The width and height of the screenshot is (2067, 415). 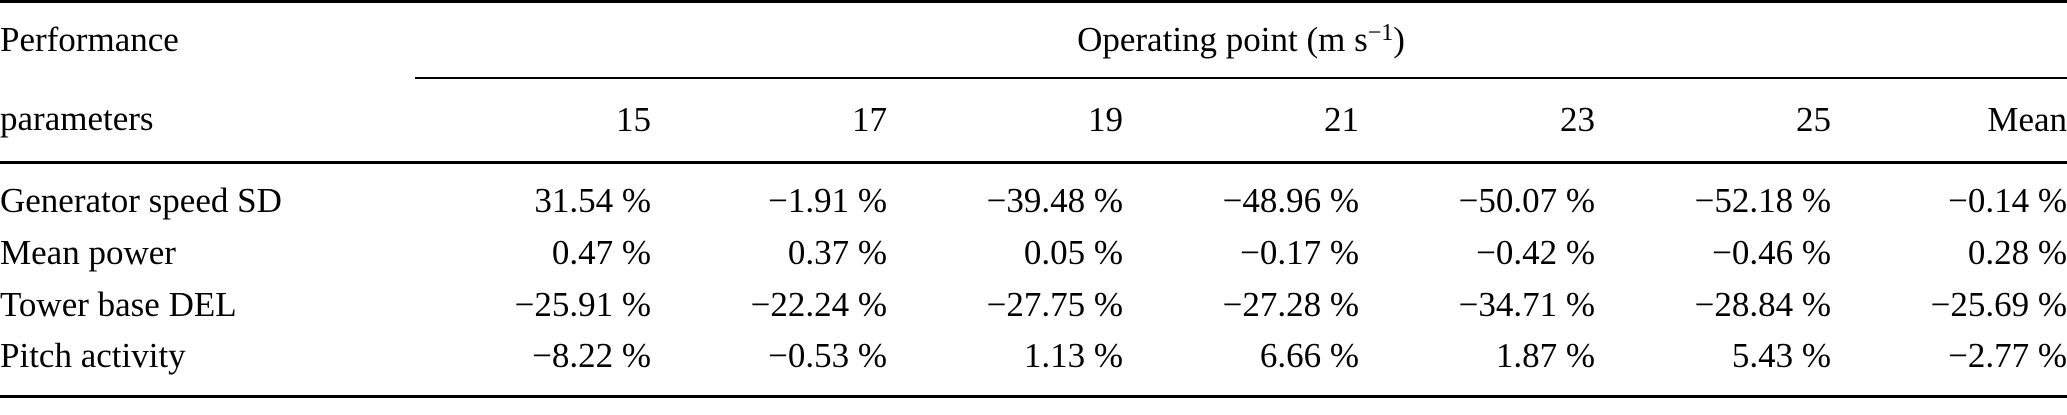 I want to click on column-header-21: 21, so click(x=1241, y=120).